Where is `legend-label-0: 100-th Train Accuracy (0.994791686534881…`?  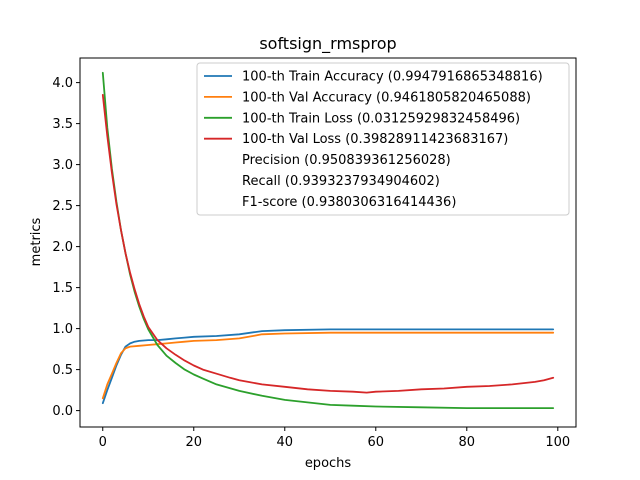
legend-label-0: 100-th Train Accuracy (0.994791686534881… is located at coordinates (392, 77).